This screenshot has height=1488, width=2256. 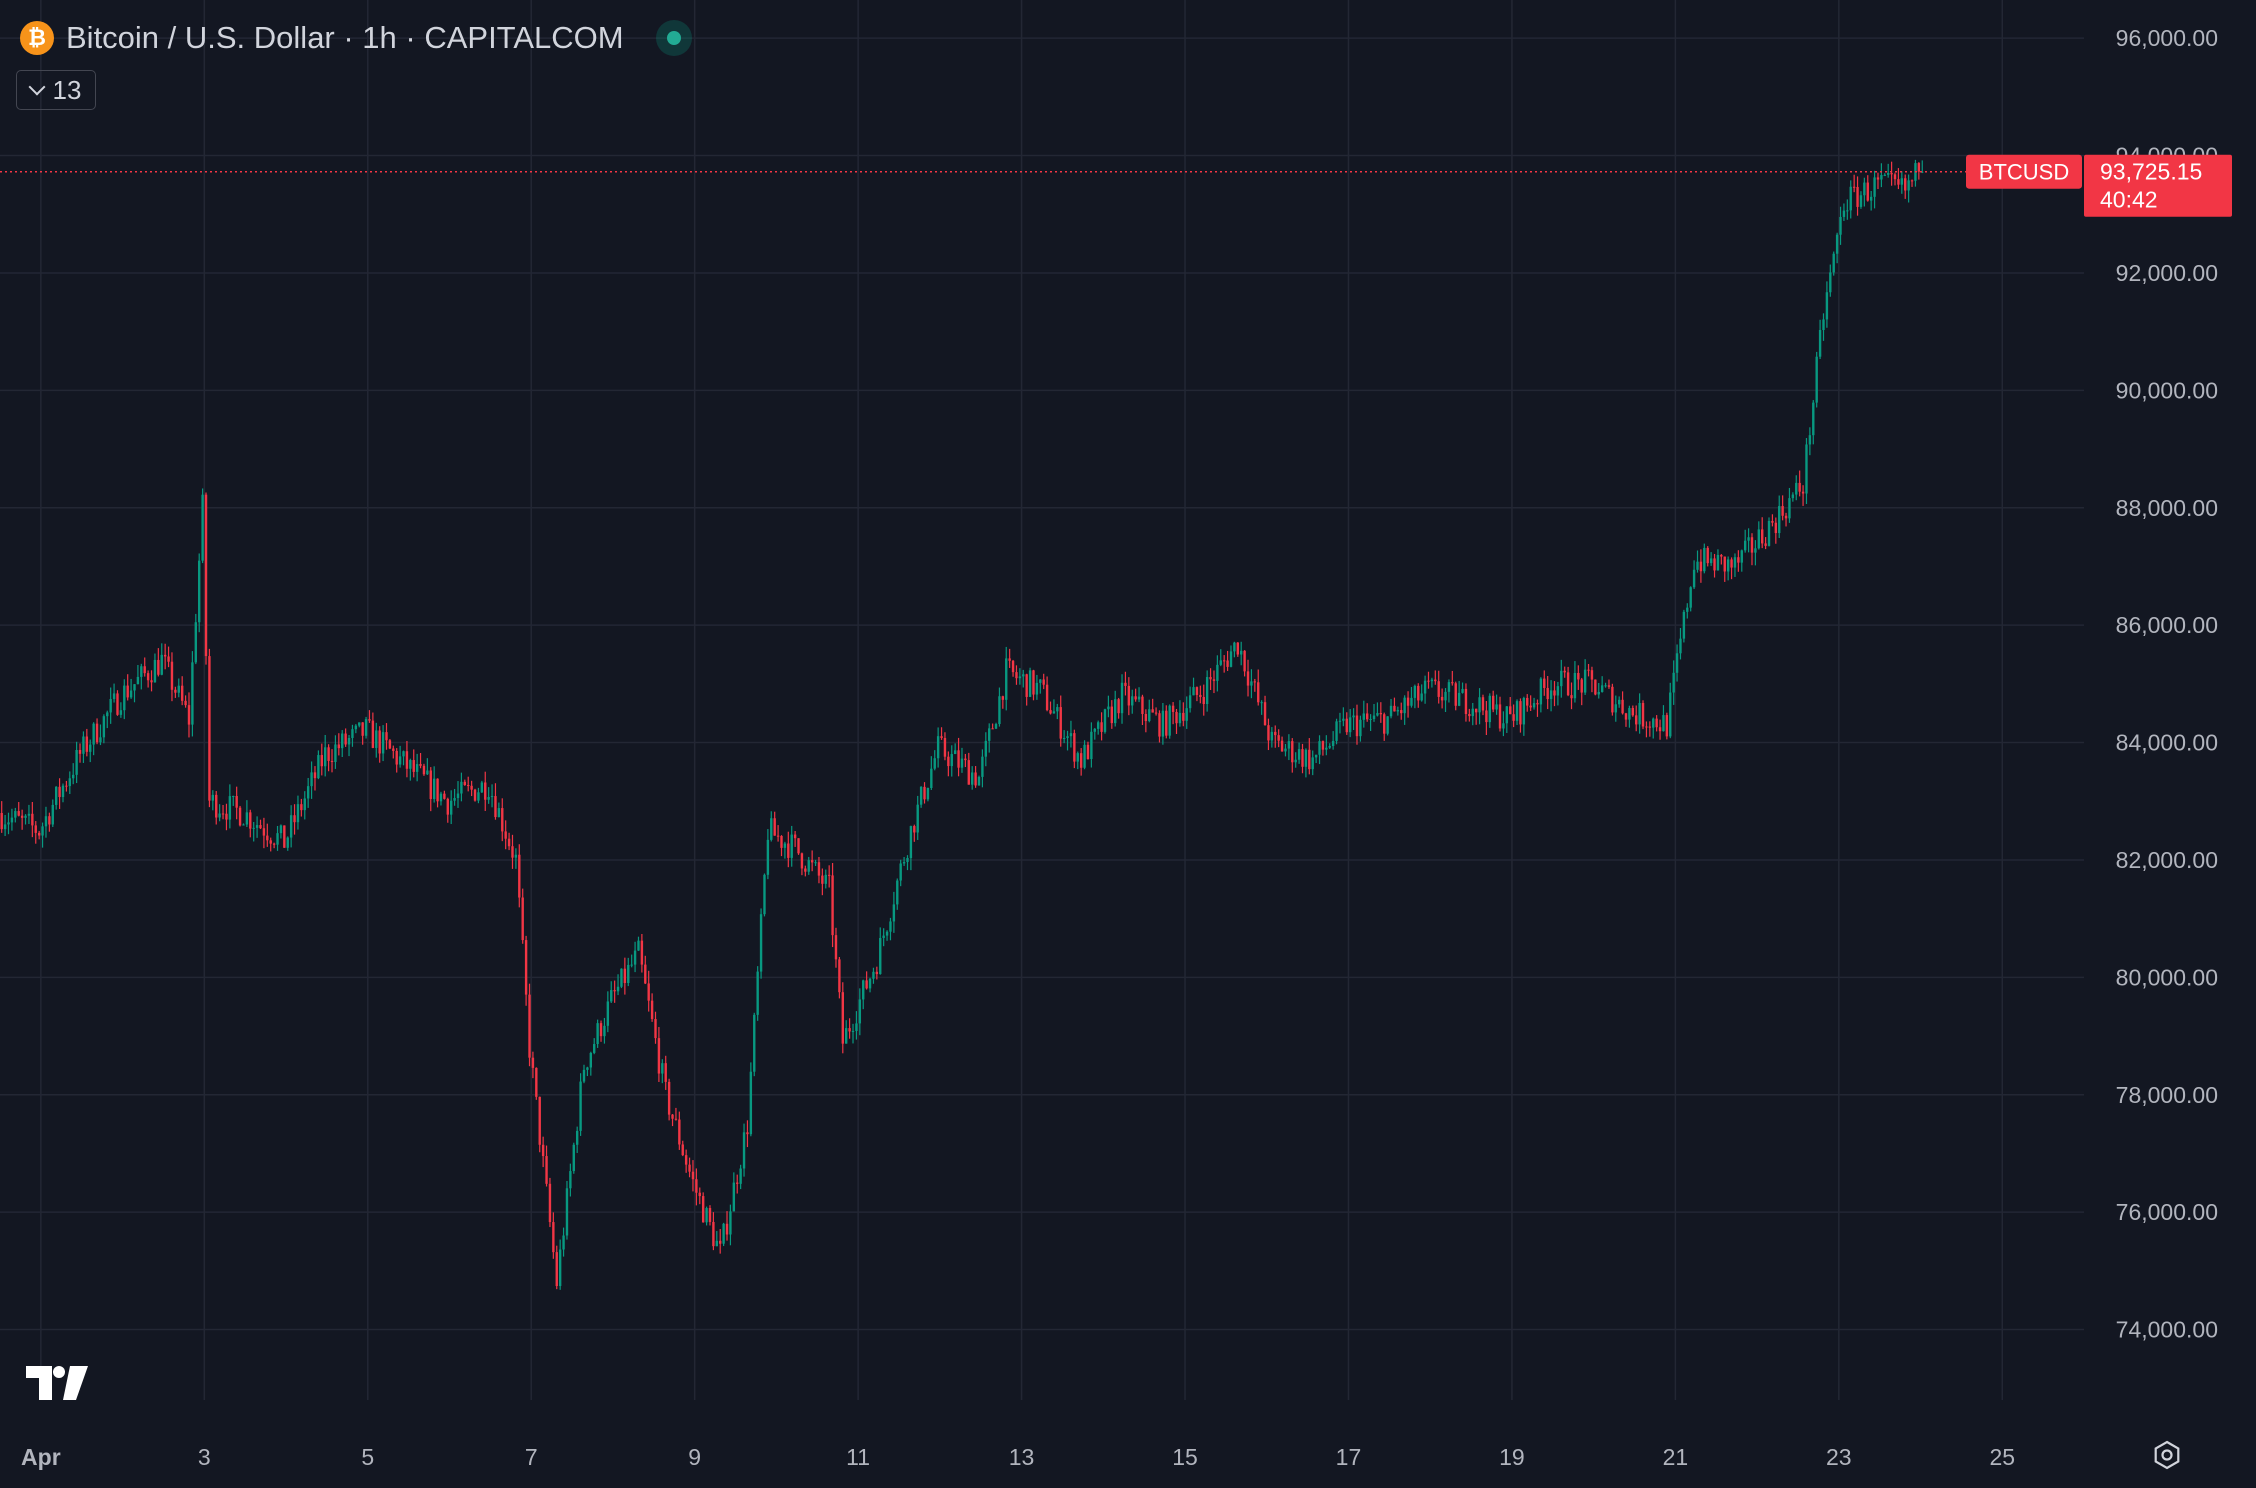 I want to click on time-axis: Apr 3 5 7 9 11 13 15 17 19 21 23 25, so click(x=1018, y=1457).